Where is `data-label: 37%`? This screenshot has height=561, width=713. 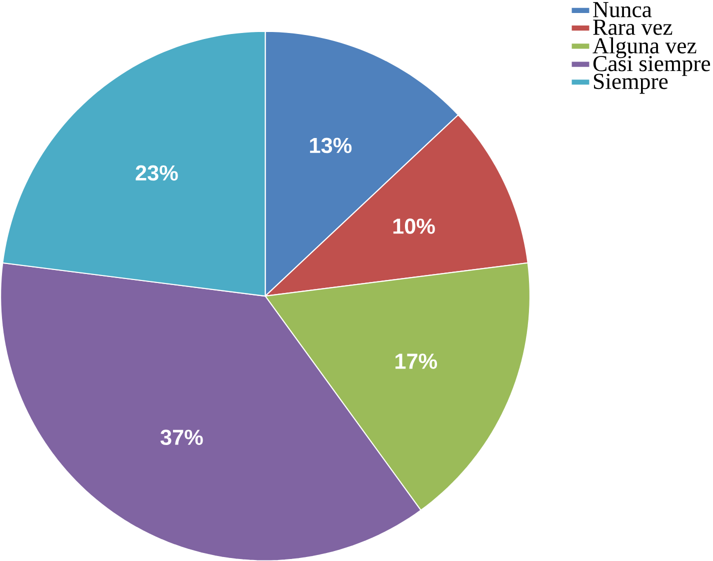 data-label: 37% is located at coordinates (181, 437).